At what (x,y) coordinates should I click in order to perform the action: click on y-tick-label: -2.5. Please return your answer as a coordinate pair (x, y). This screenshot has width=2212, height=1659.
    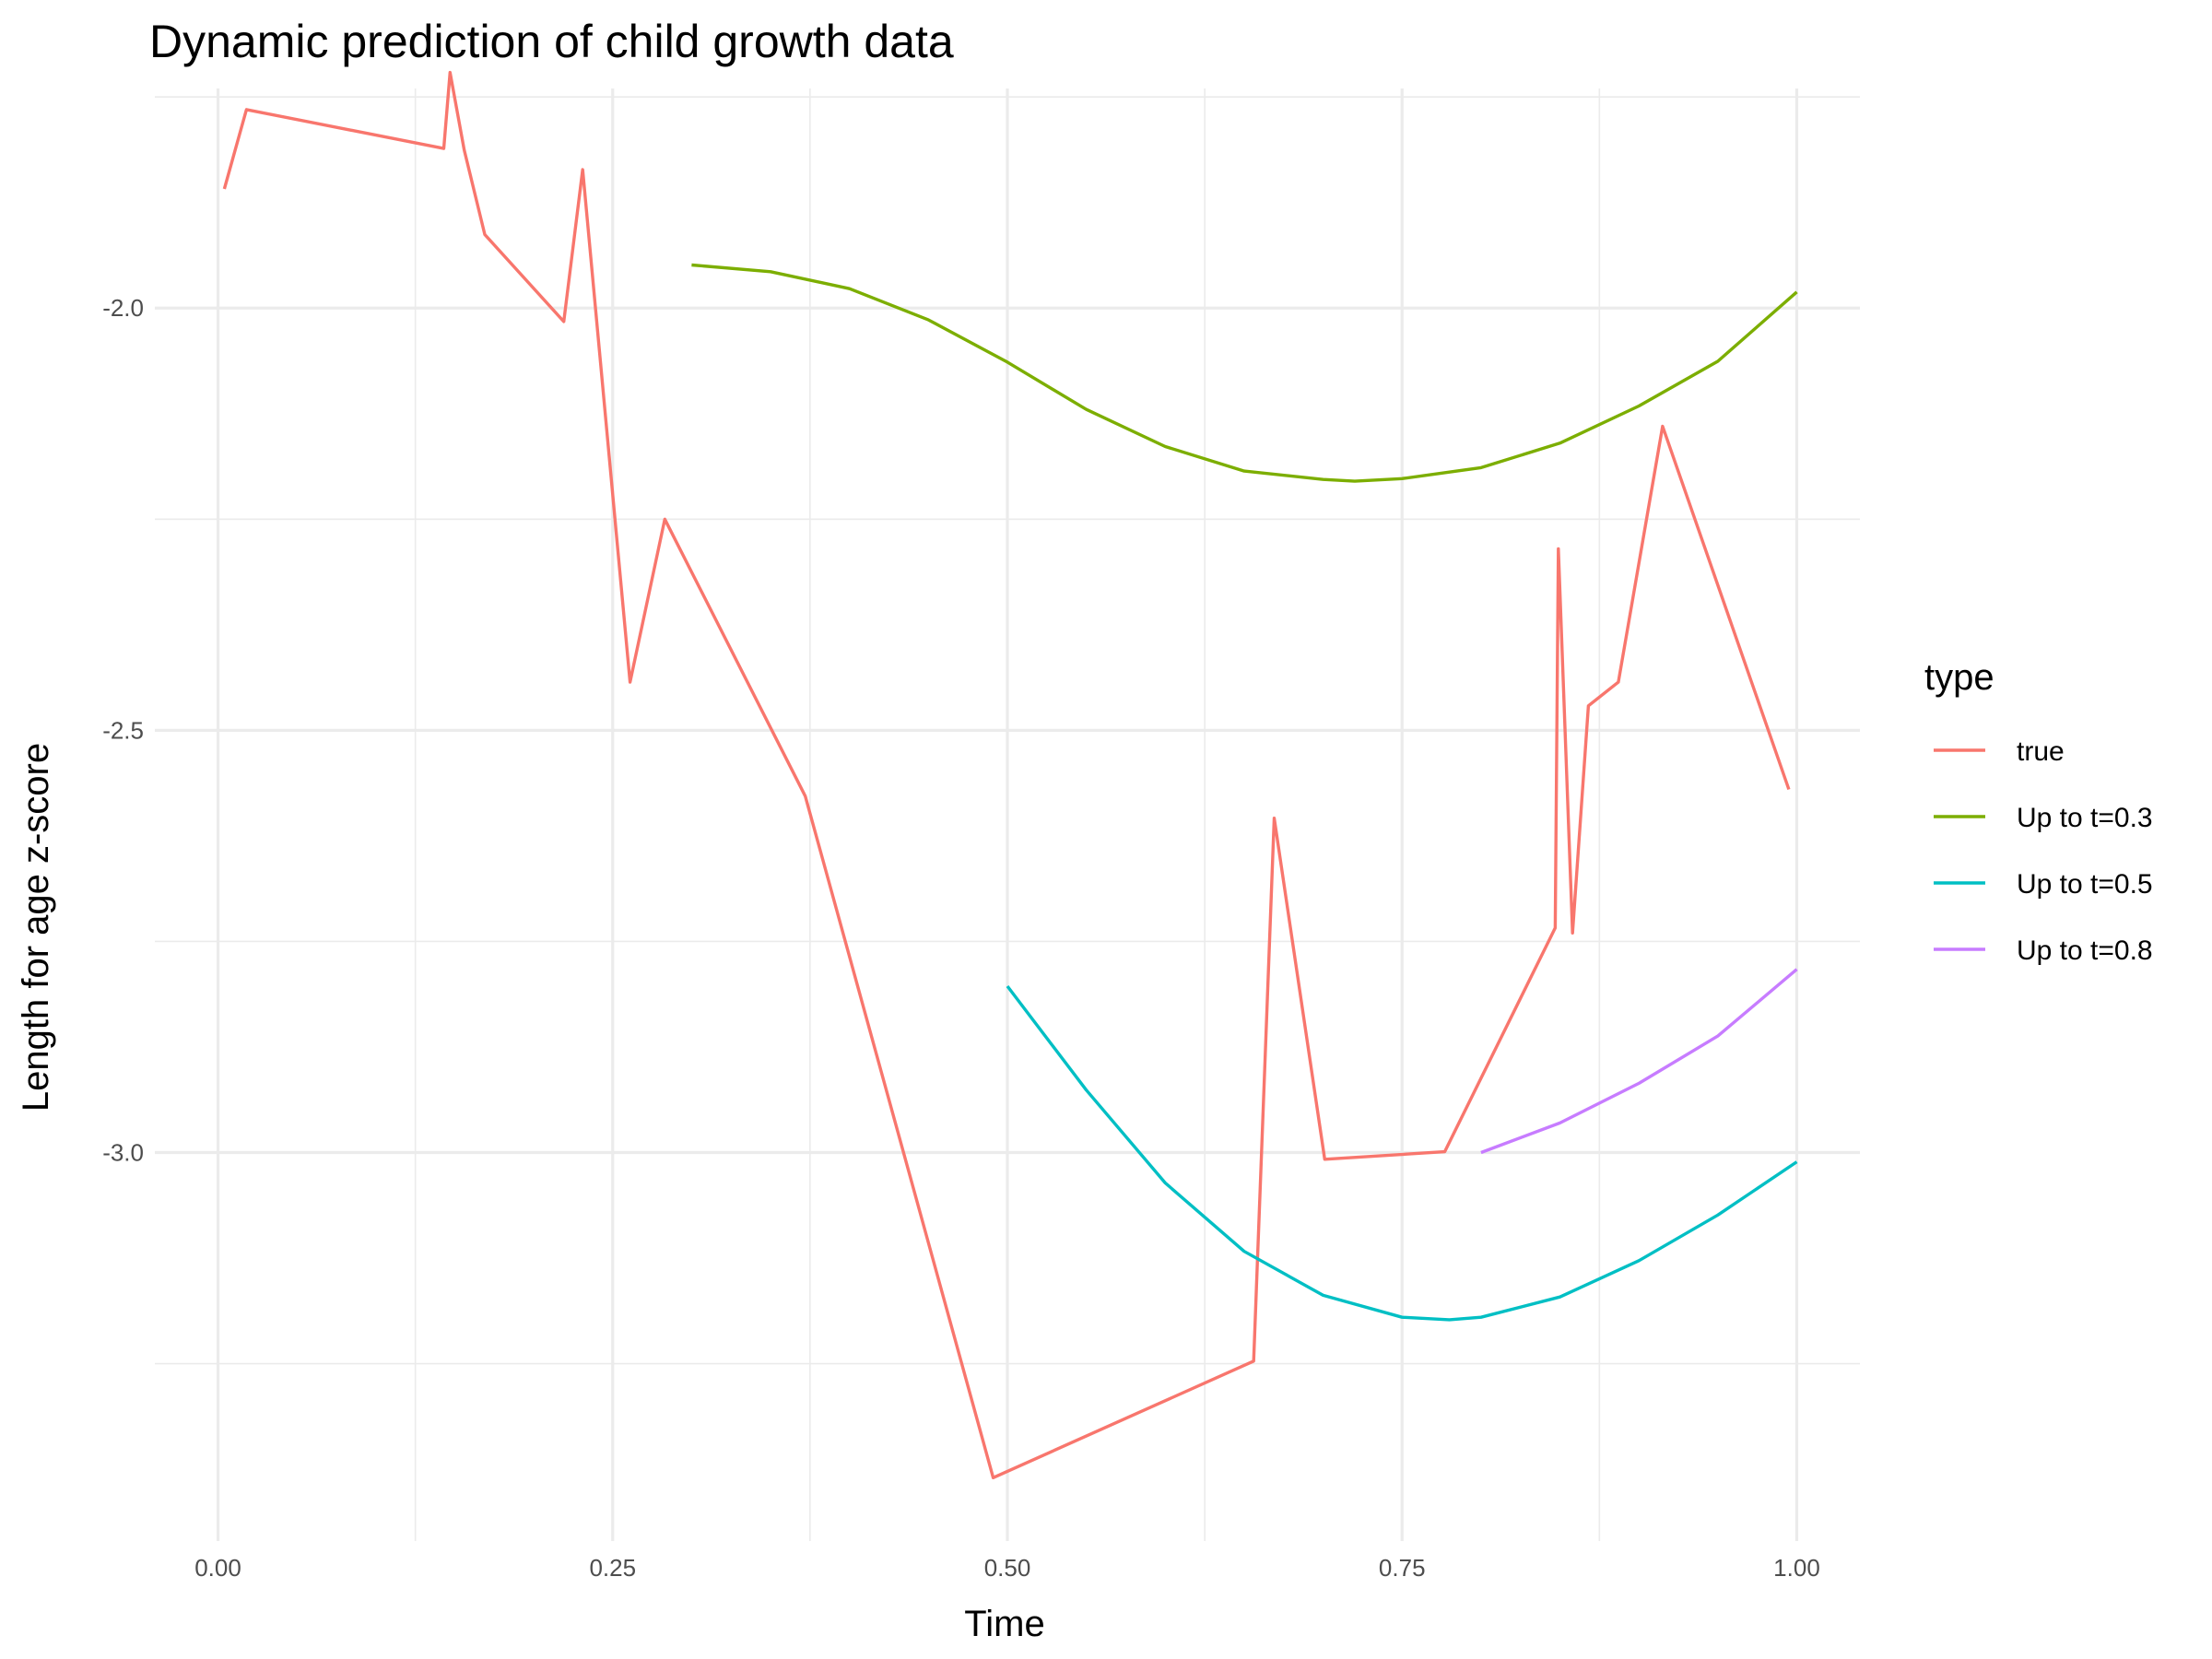
    Looking at the image, I should click on (123, 730).